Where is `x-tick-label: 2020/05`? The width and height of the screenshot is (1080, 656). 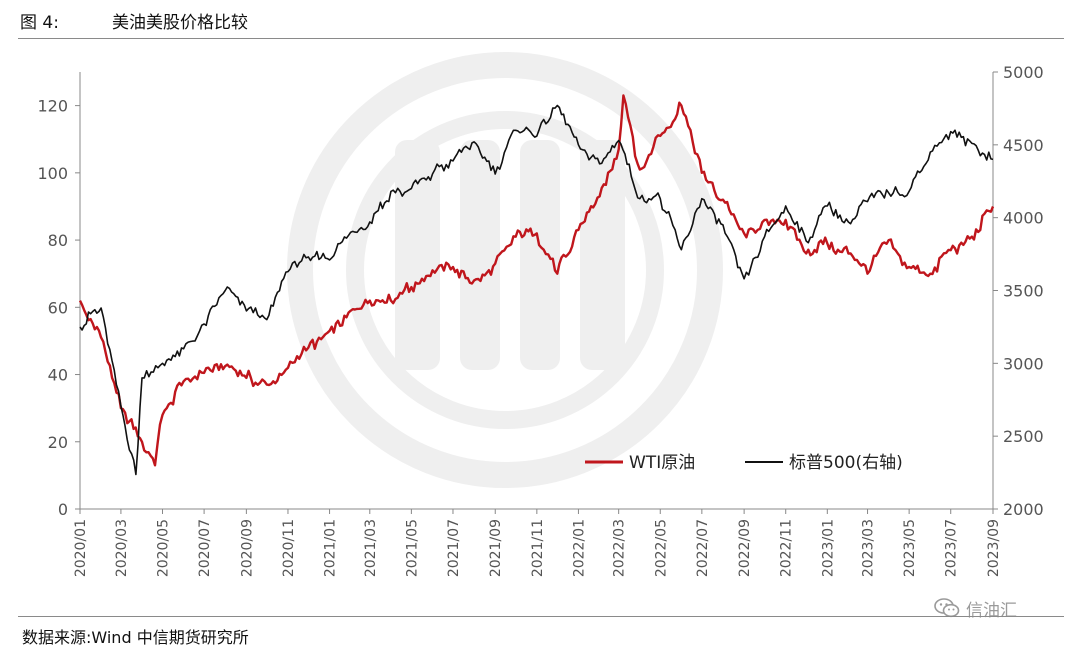 x-tick-label: 2020/05 is located at coordinates (164, 548).